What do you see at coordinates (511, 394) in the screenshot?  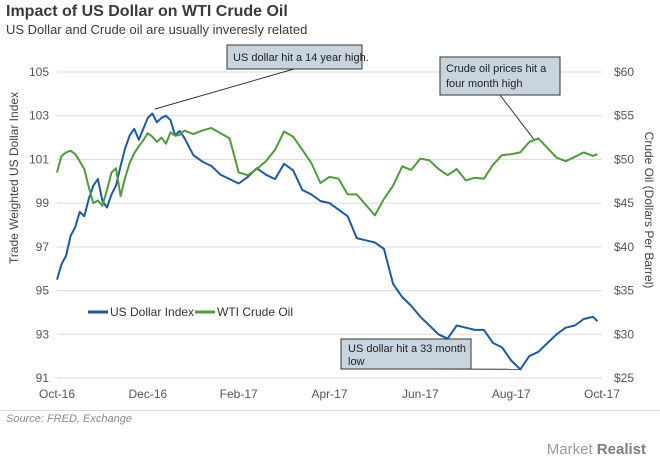 I see `x-tick-label: Aug-17` at bounding box center [511, 394].